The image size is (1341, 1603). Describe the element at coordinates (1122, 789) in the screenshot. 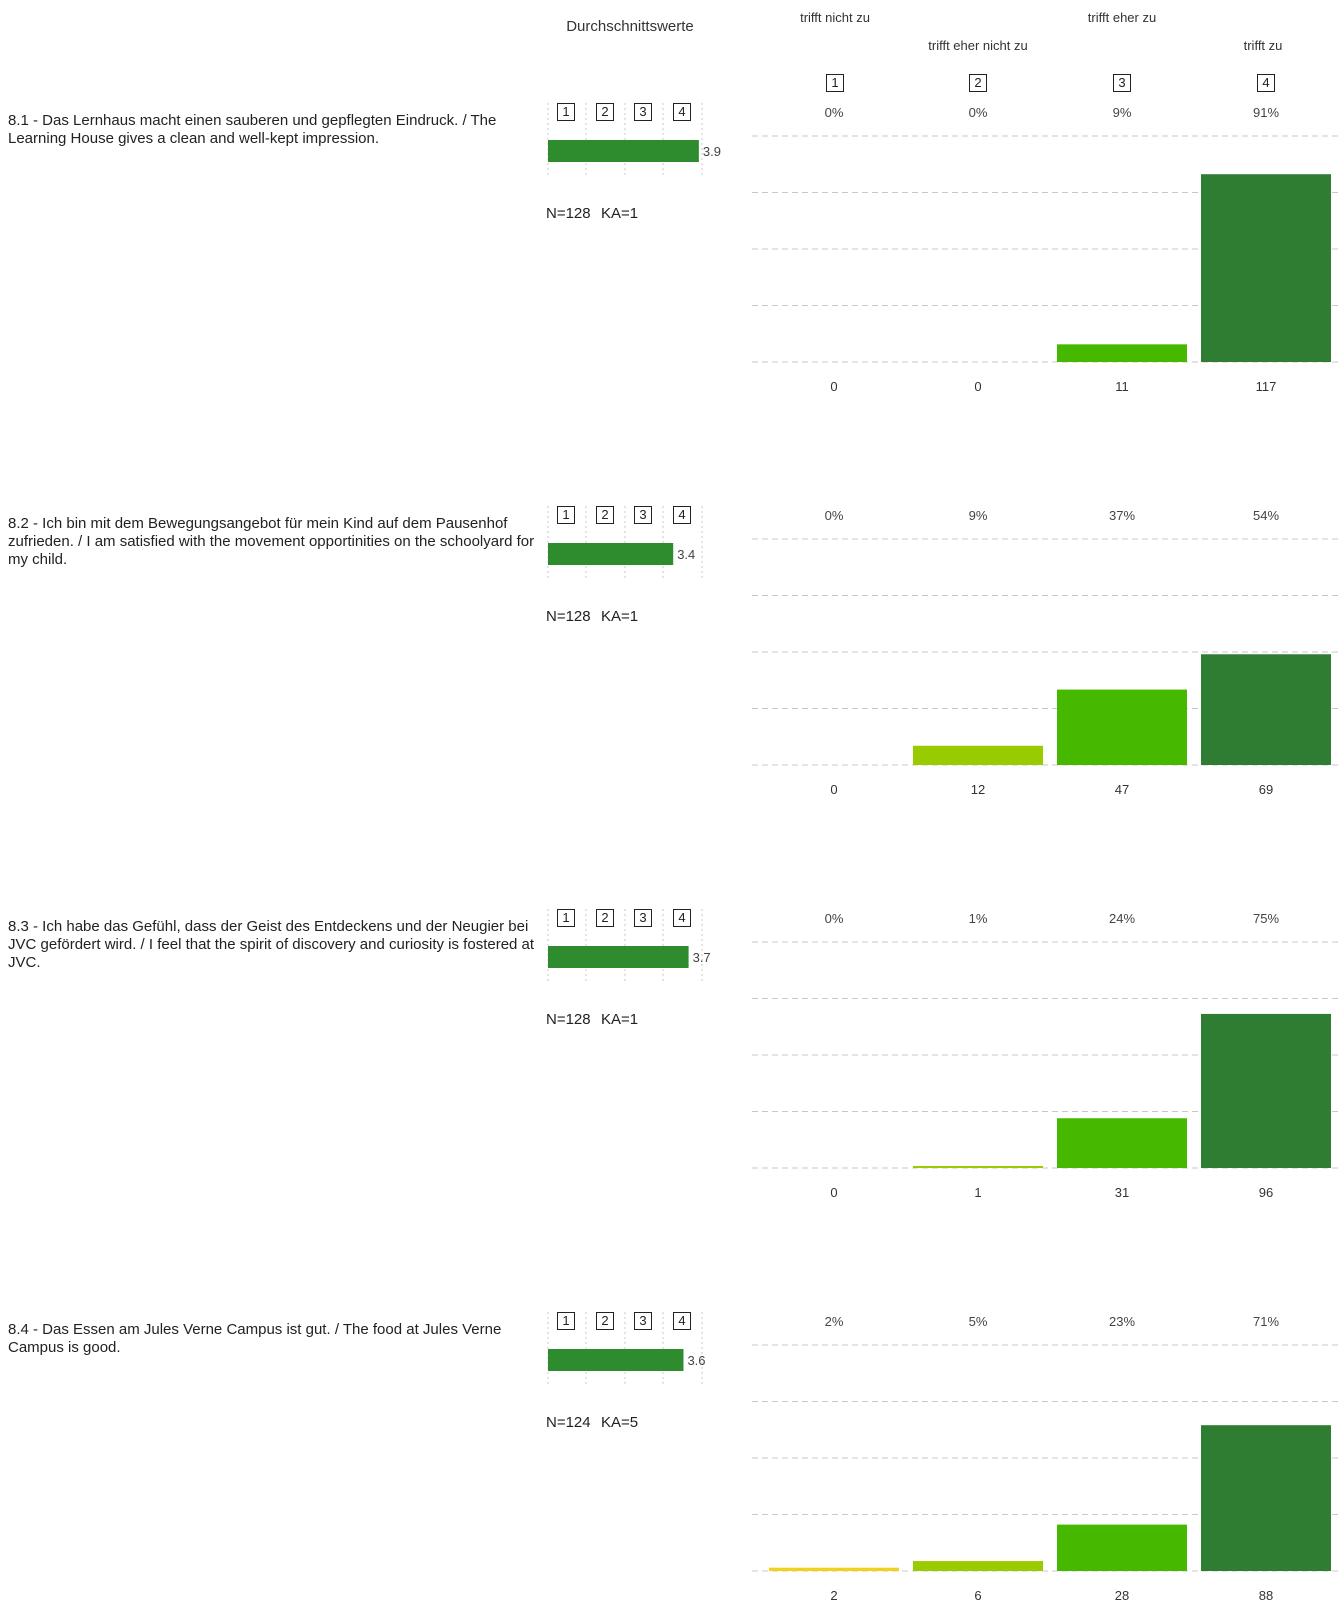

I see `count-label: 47` at that location.